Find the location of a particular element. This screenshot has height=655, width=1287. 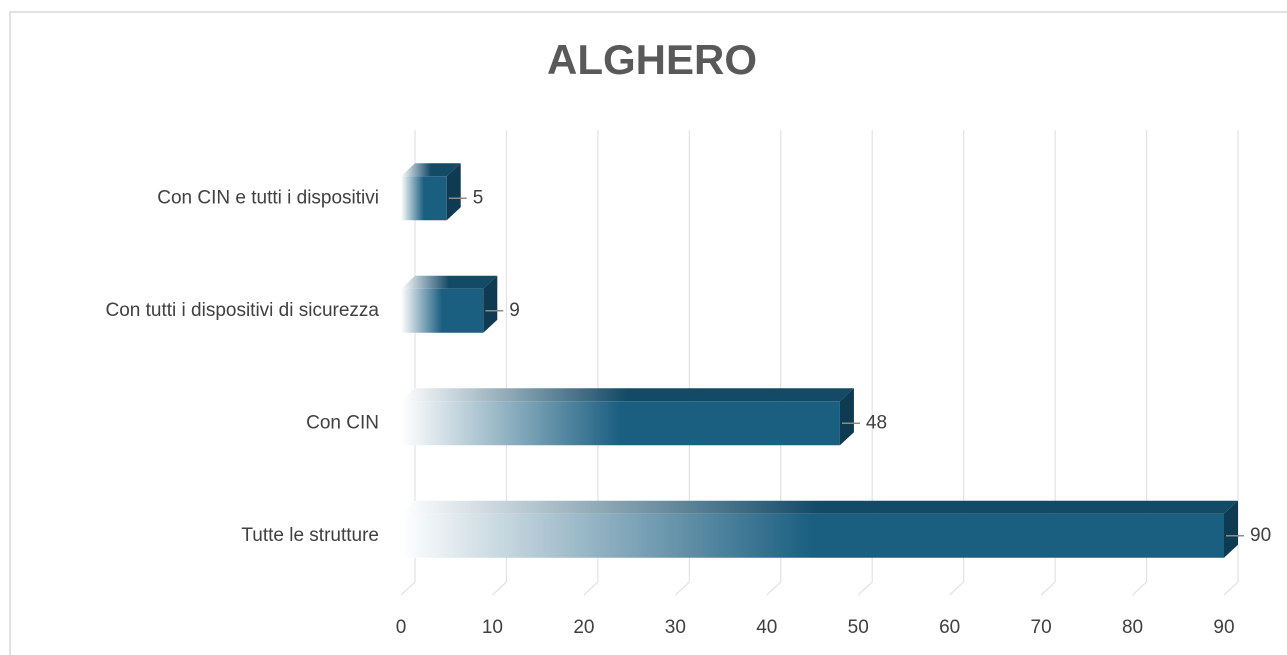

y-tick-label: Tutte le strutture is located at coordinates (310, 535).